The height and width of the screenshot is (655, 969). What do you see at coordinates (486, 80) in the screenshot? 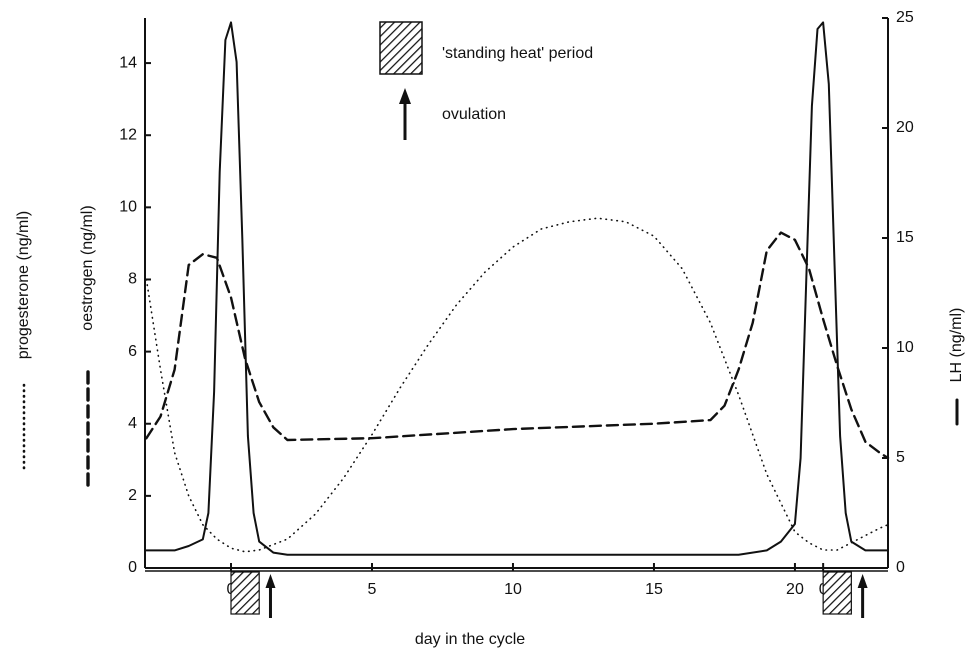
I see `legend: 'standing heat' period ovulation` at bounding box center [486, 80].